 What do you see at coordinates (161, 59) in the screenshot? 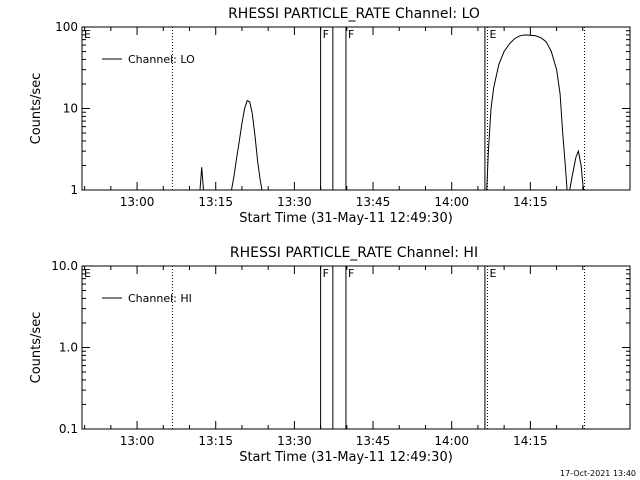
I see `legend-label: Channel: LO` at bounding box center [161, 59].